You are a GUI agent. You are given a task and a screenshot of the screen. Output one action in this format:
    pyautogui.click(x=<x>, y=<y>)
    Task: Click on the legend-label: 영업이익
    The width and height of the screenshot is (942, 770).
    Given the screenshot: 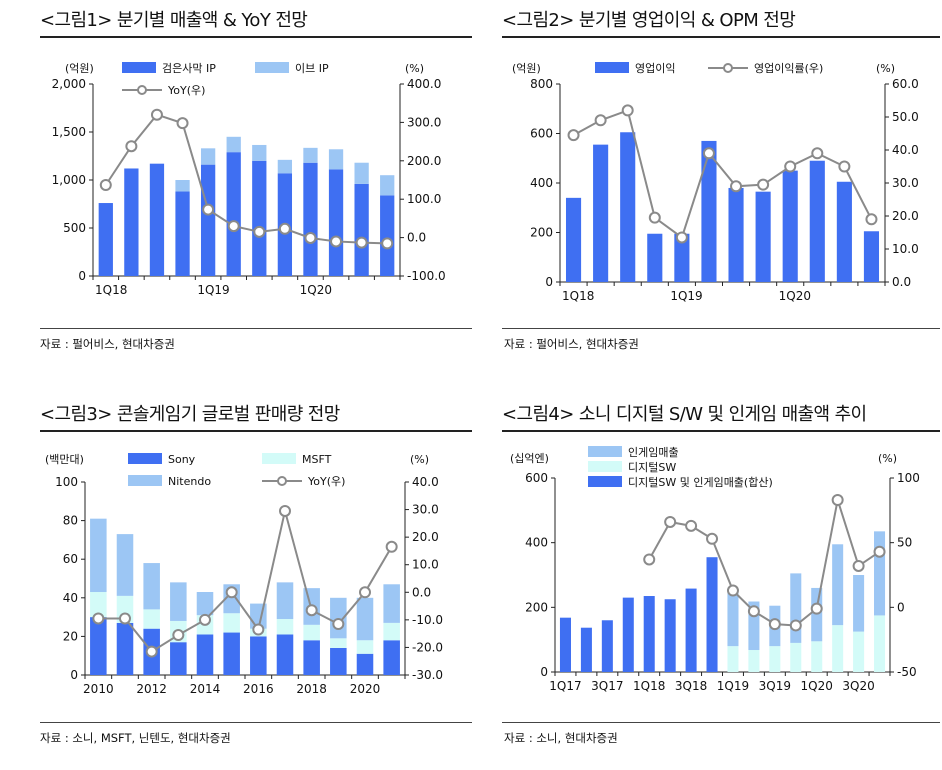 What is the action you would take?
    pyautogui.click(x=655, y=68)
    